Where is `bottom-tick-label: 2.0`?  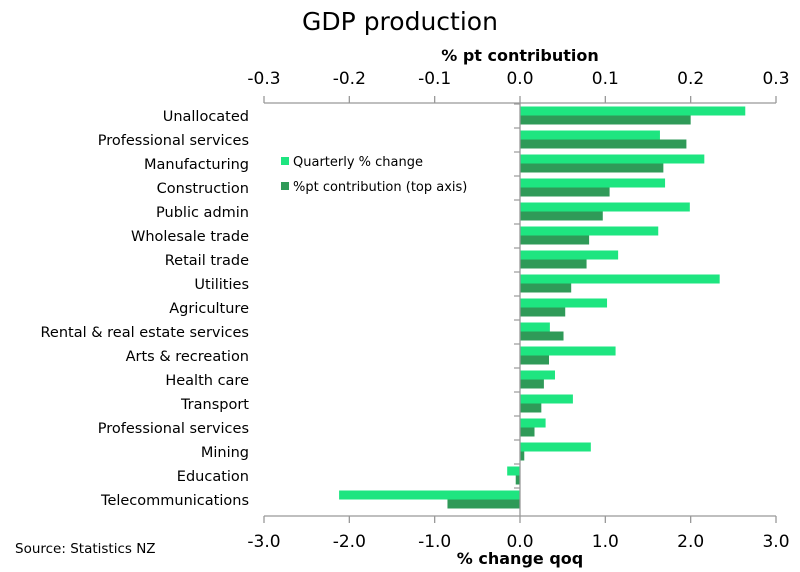
bottom-tick-label: 2.0 is located at coordinates (690, 542).